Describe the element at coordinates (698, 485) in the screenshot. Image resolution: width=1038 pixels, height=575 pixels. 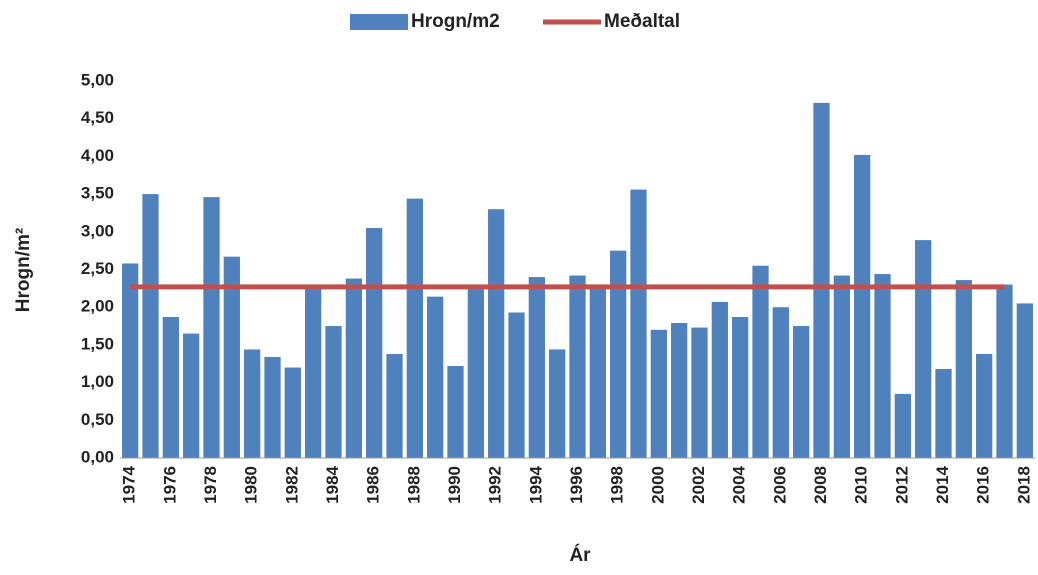
I see `x-tick-label: 2002` at that location.